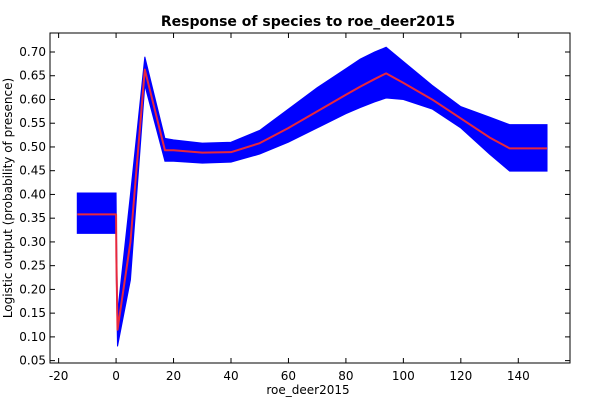  What do you see at coordinates (32, 289) in the screenshot?
I see `y-tick-label: 0.20` at bounding box center [32, 289].